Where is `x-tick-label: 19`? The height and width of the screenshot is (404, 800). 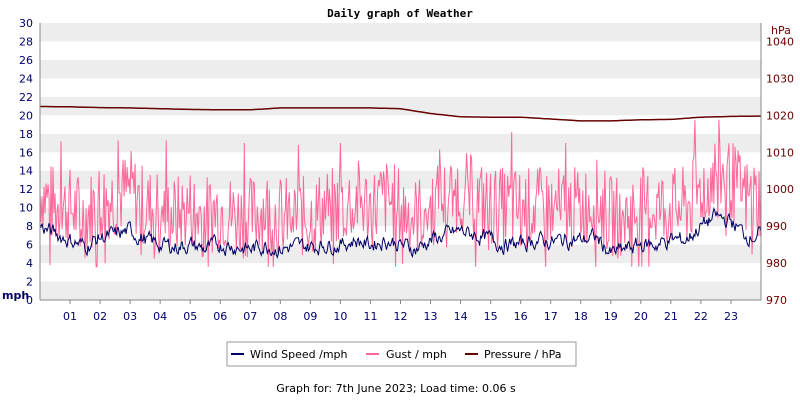
x-tick-label: 19 is located at coordinates (611, 316).